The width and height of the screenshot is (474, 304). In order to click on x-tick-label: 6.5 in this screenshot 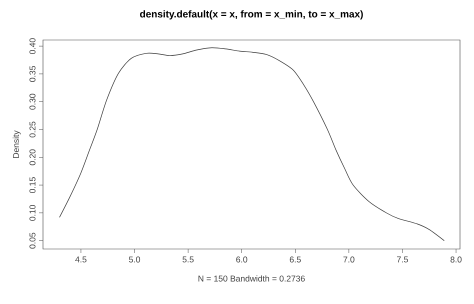, I will do `click(295, 259)`.